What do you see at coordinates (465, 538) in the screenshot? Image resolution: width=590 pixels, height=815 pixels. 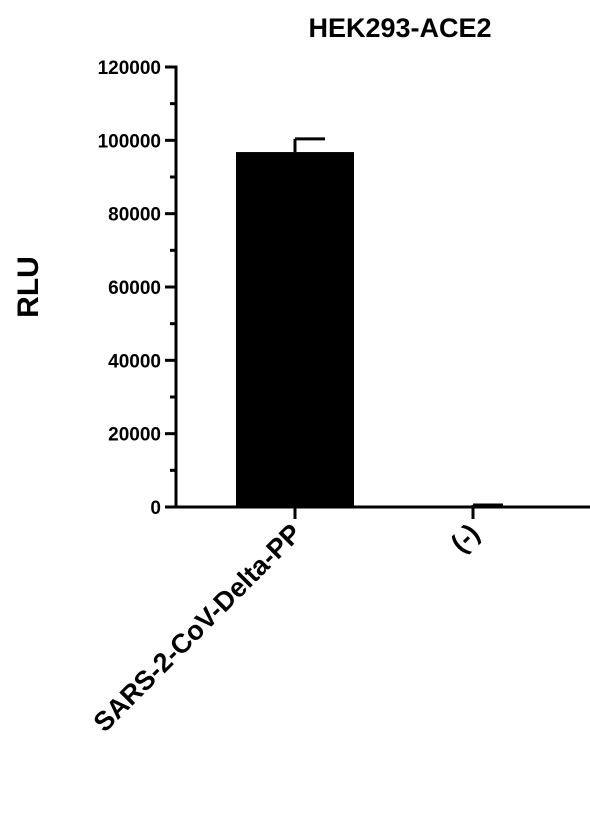 I see `x-category-label: (-)` at bounding box center [465, 538].